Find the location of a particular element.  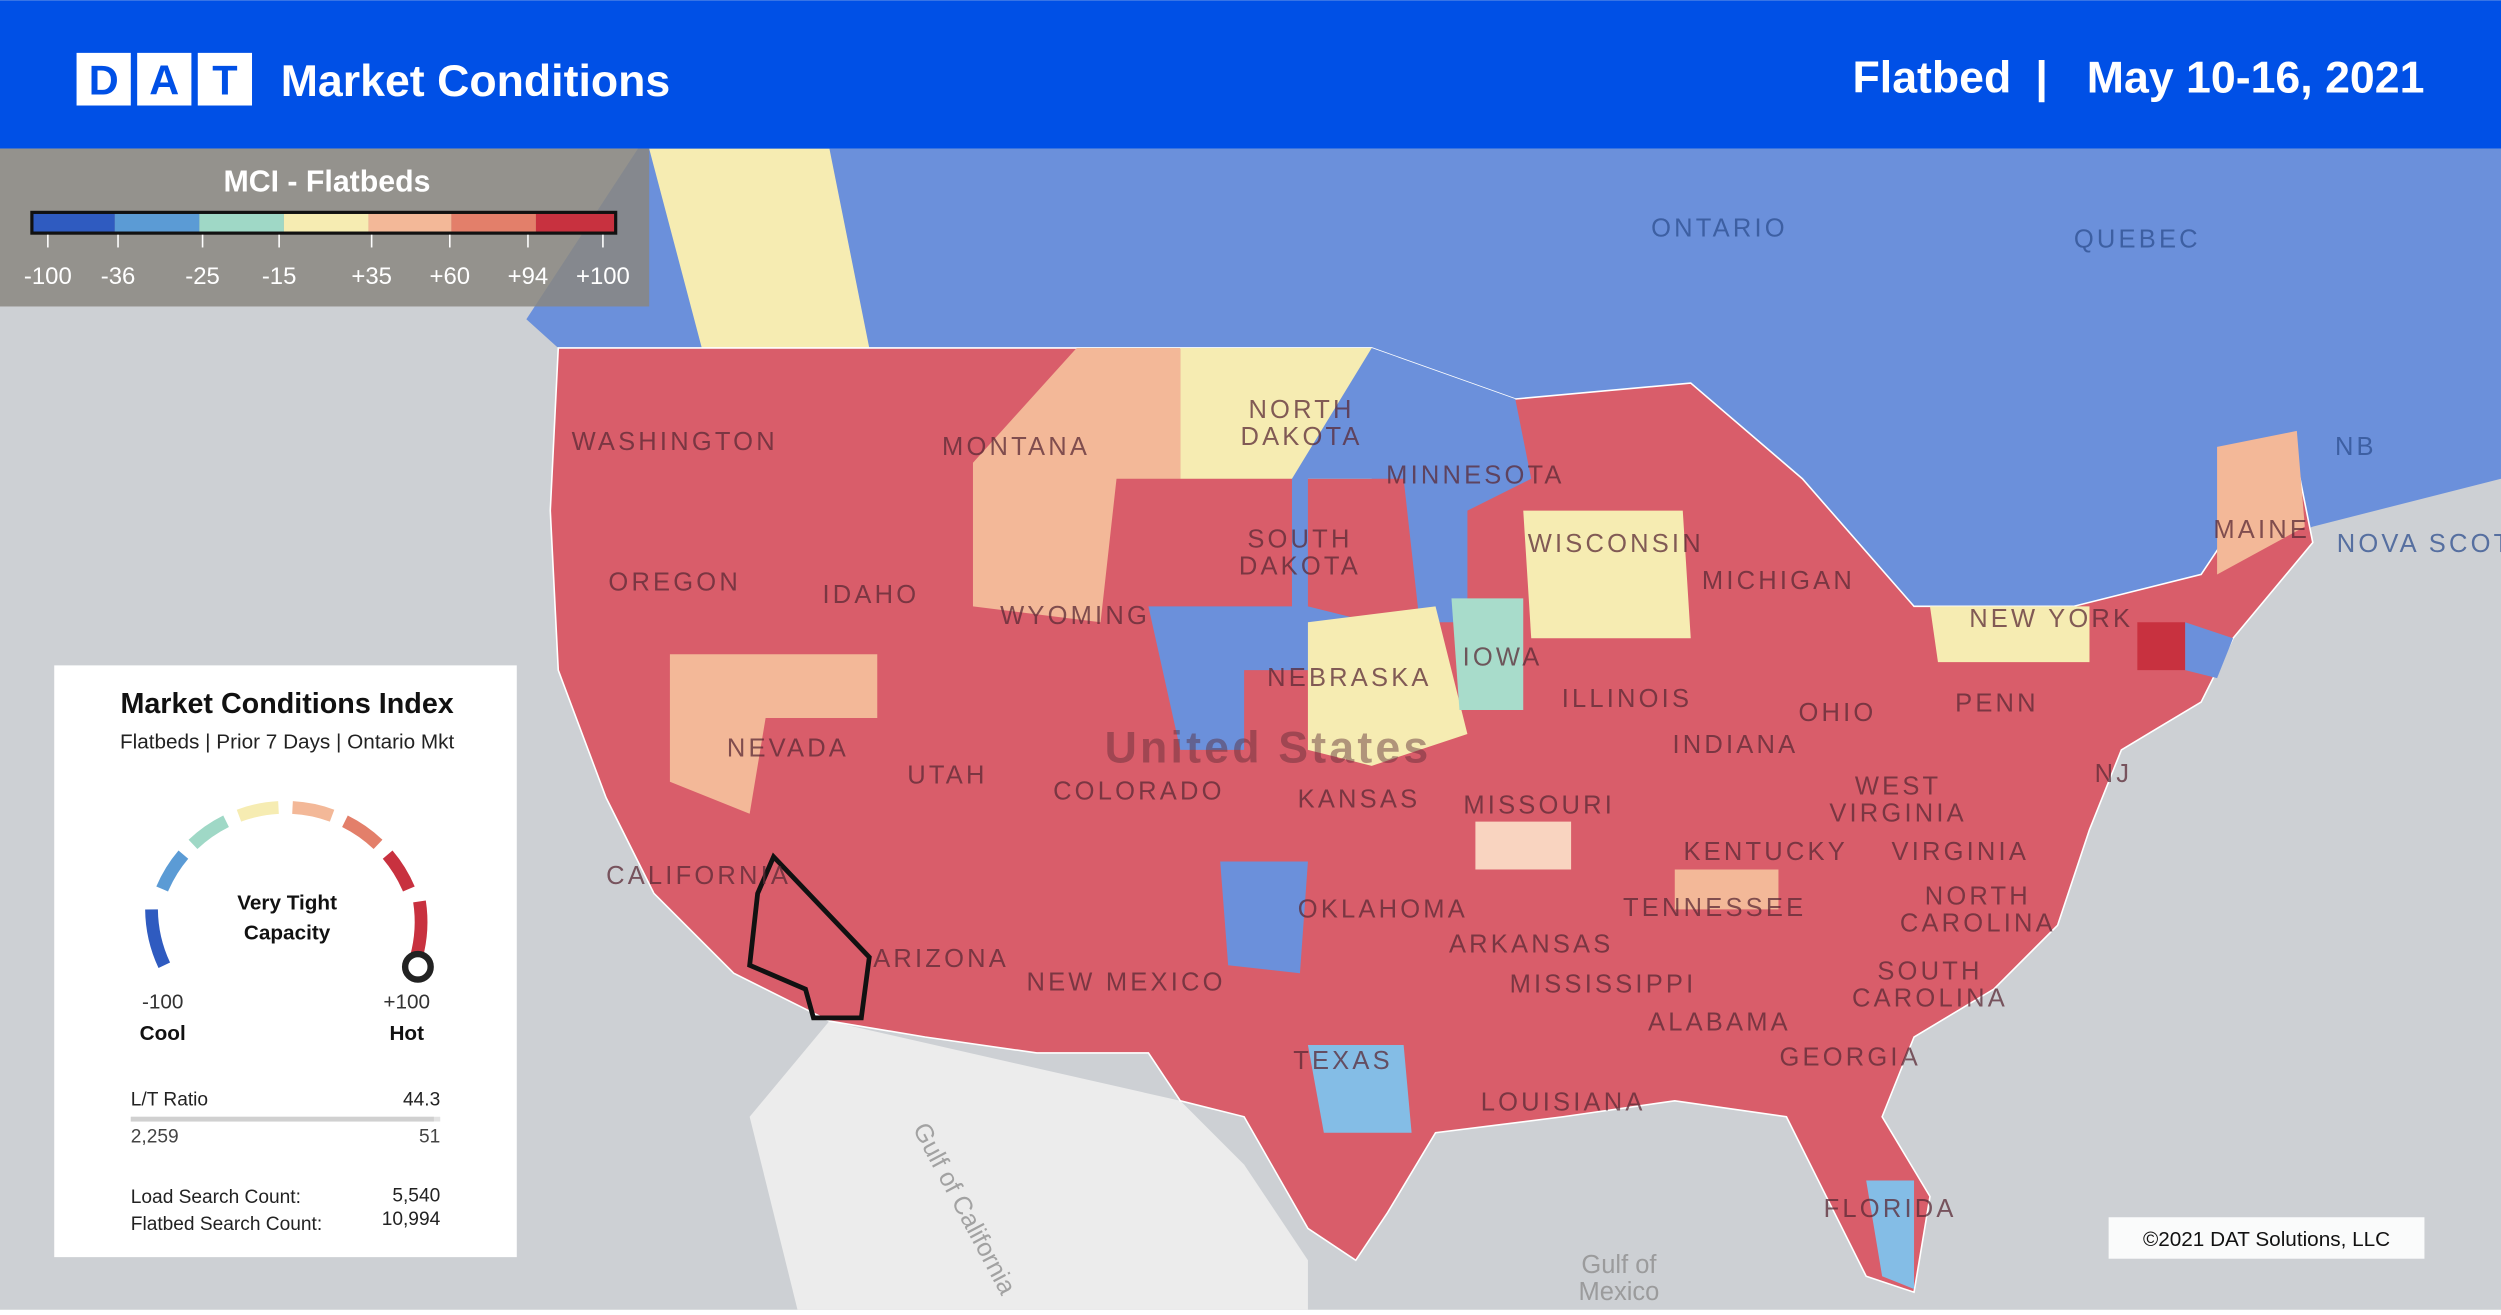

card-title: Market Conditions Index is located at coordinates (286, 704).